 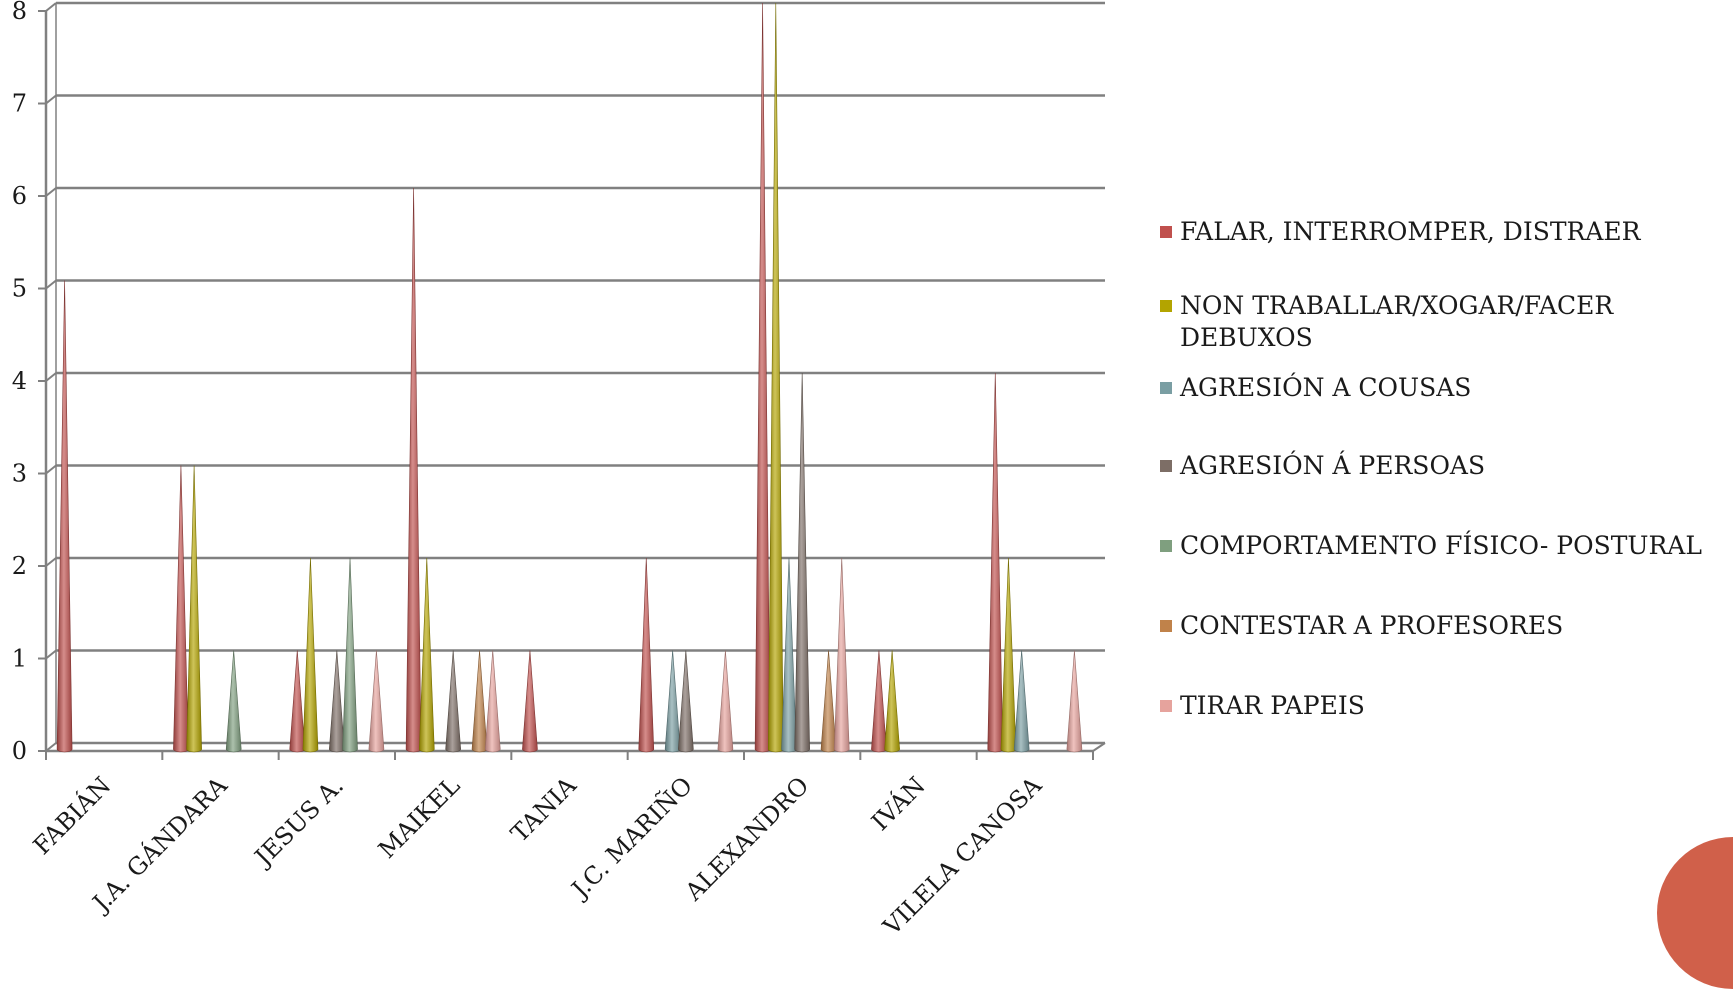 What do you see at coordinates (19, 381) in the screenshot?
I see `y-tick-label: 4` at bounding box center [19, 381].